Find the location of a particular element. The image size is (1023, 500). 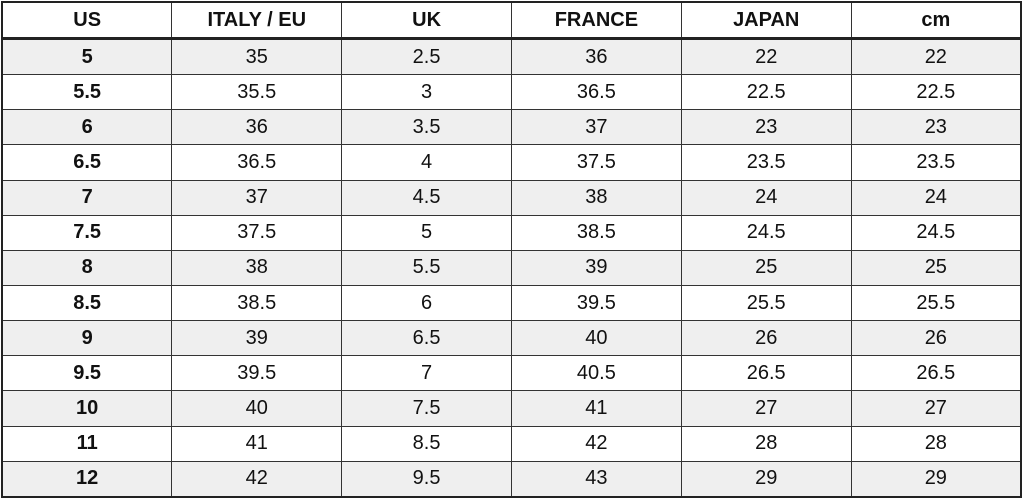

header-cell: ITALY / EU is located at coordinates (257, 20).